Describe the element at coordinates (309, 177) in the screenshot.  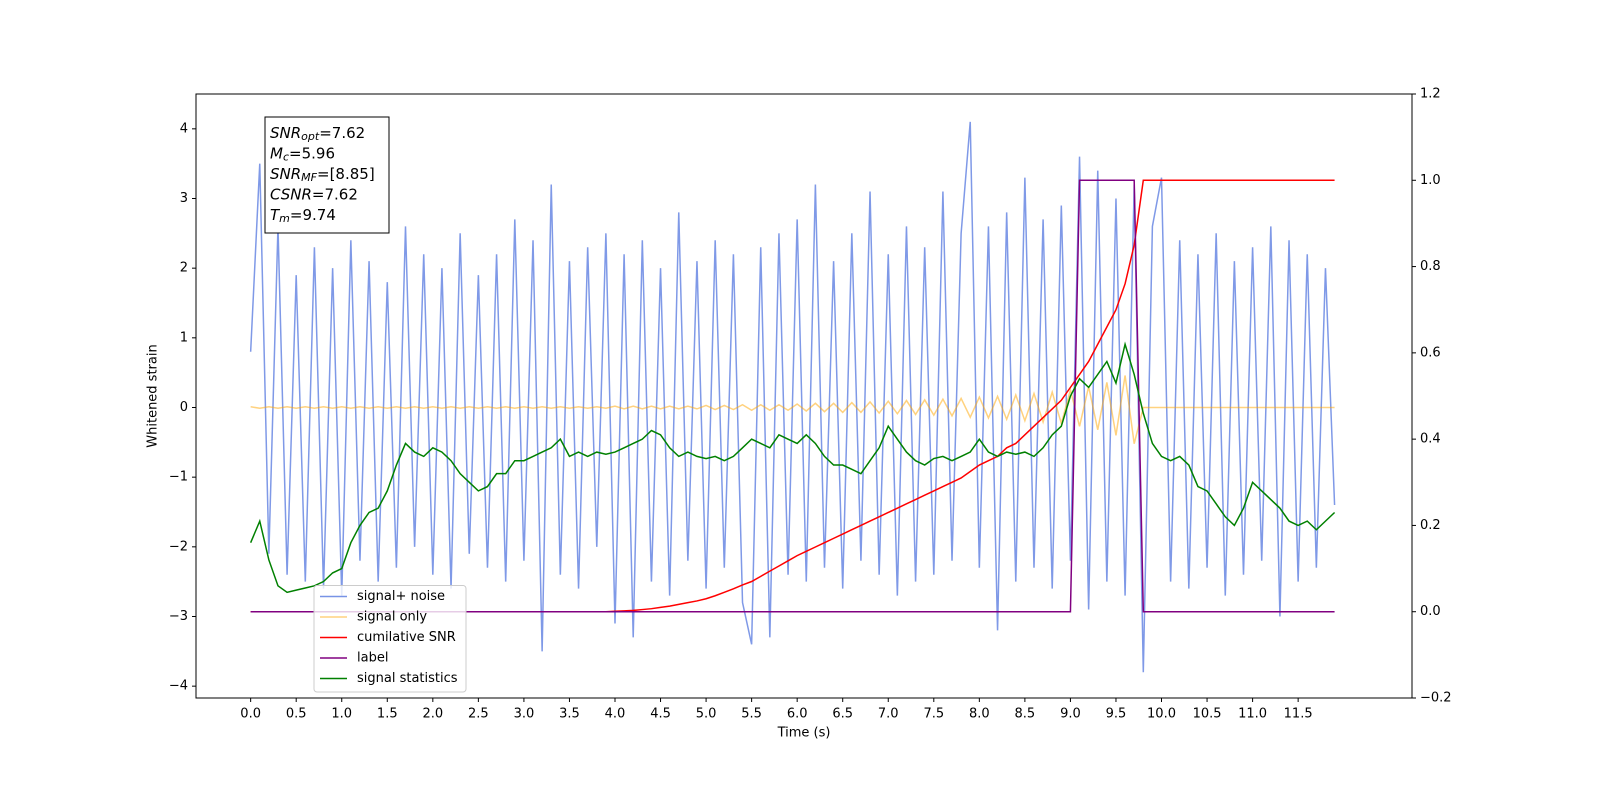
I see `annotation-subscript: MF` at that location.